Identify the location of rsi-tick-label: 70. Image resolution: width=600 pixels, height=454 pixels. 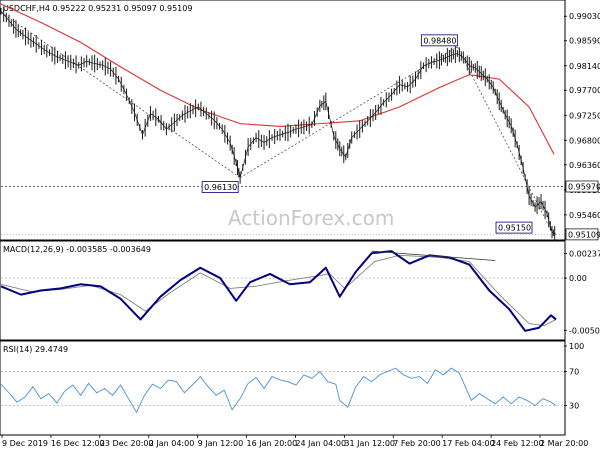
(574, 372).